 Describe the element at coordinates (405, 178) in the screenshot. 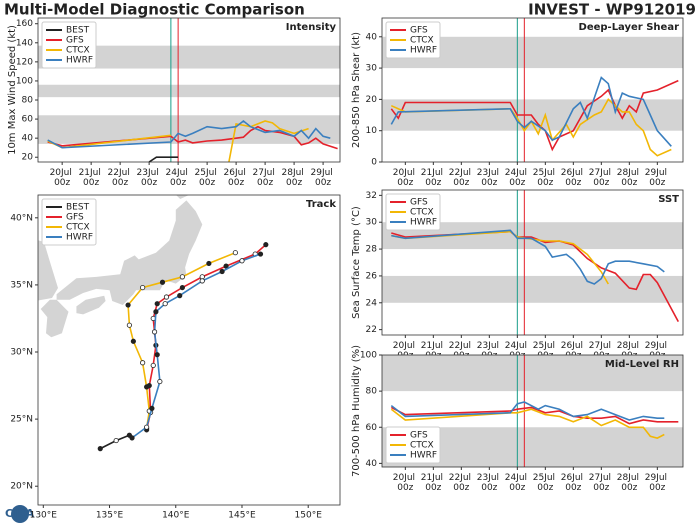

I see `x-tick-label: 20Jul 00z` at that location.